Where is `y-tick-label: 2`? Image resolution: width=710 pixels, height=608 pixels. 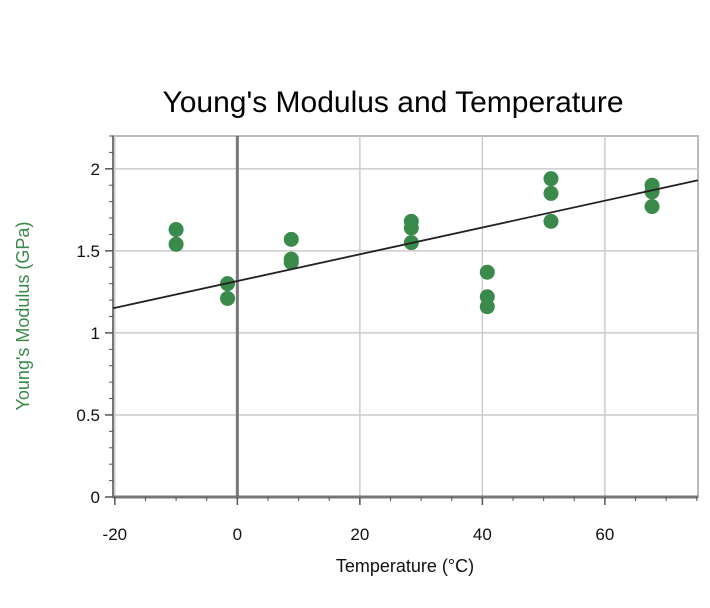
y-tick-label: 2 is located at coordinates (95, 169).